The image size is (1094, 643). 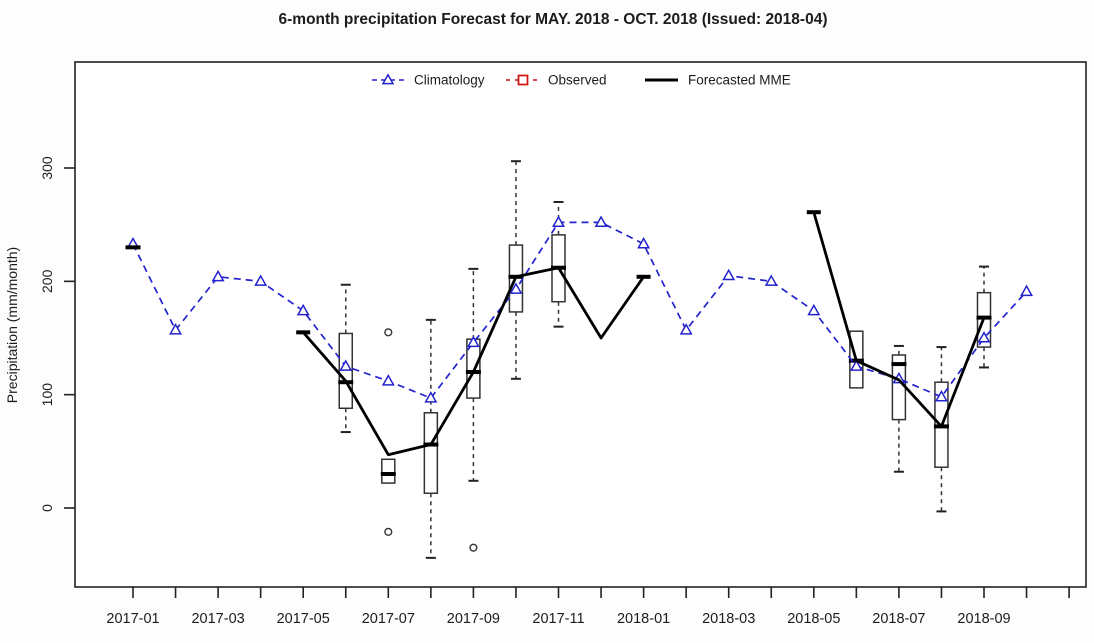 What do you see at coordinates (523, 80) in the screenshot?
I see `legend-marker-square` at bounding box center [523, 80].